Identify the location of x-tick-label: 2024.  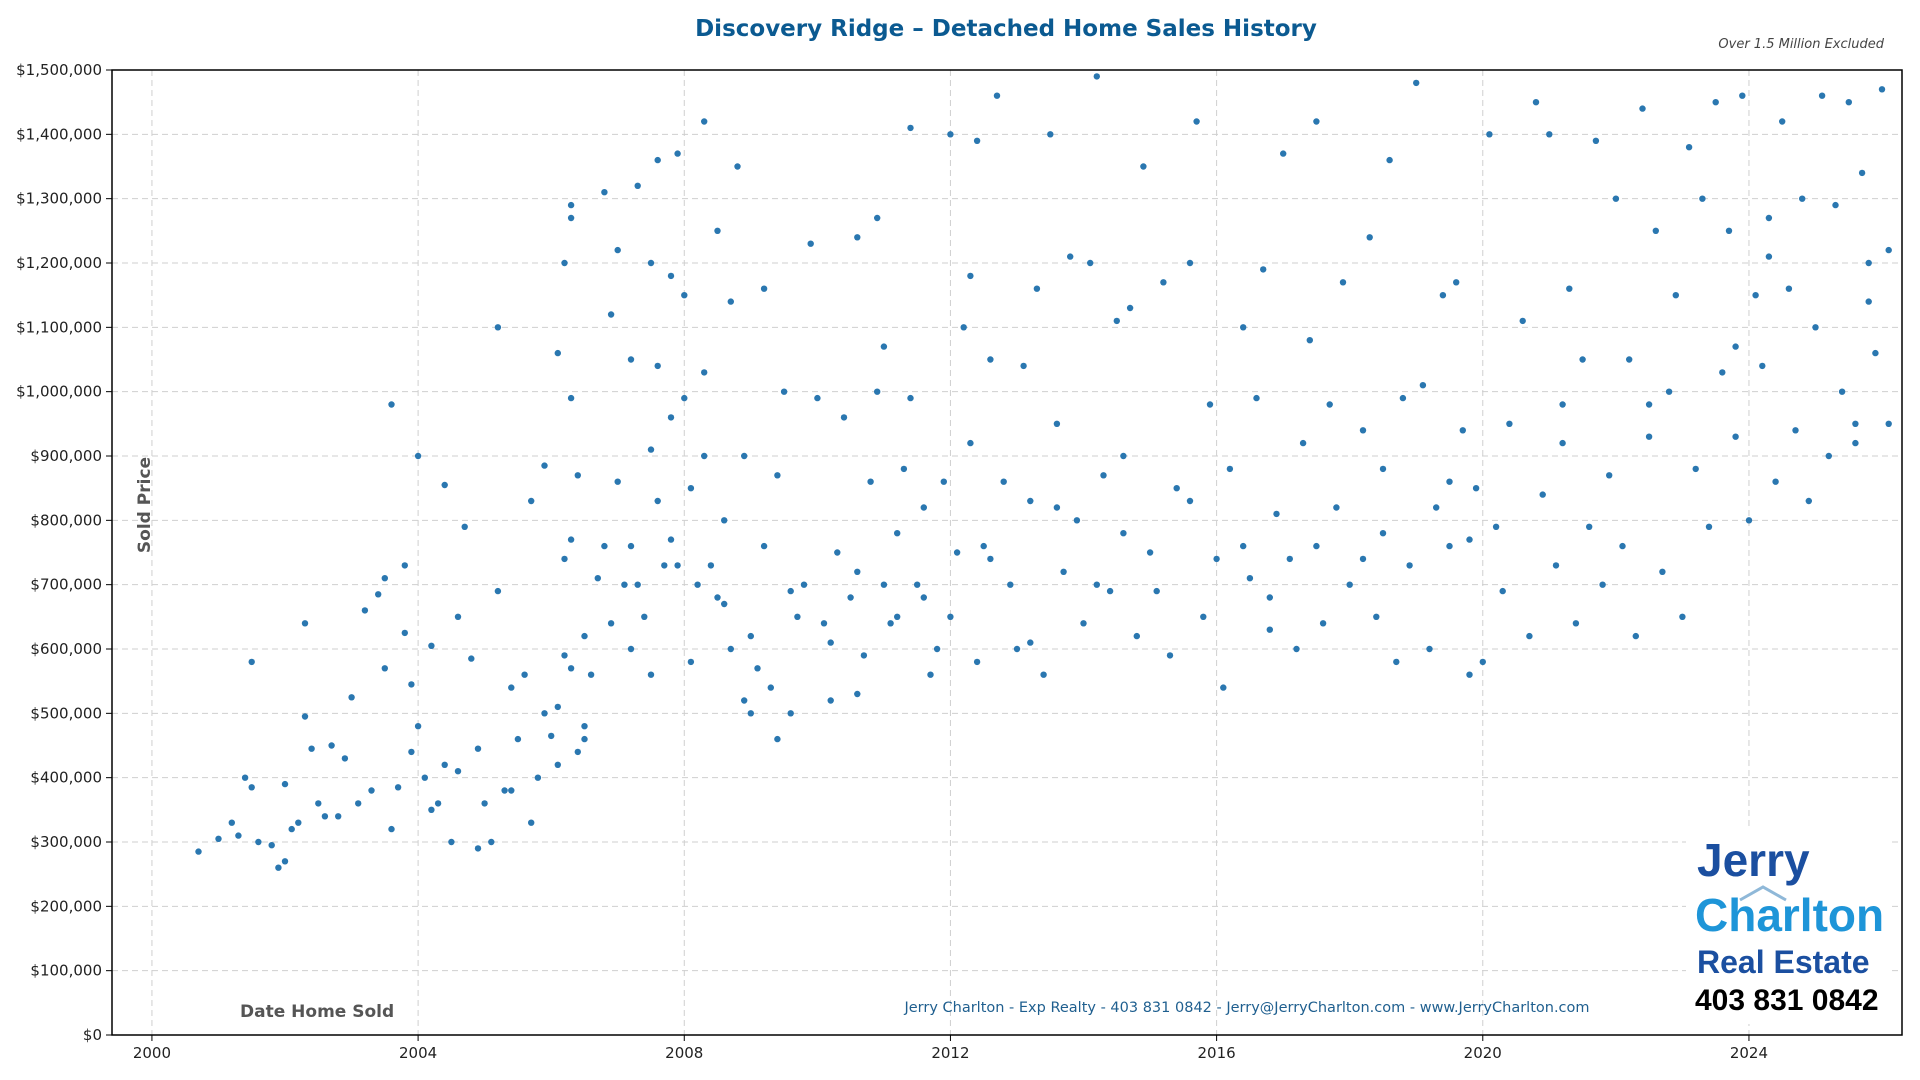
(1749, 1053).